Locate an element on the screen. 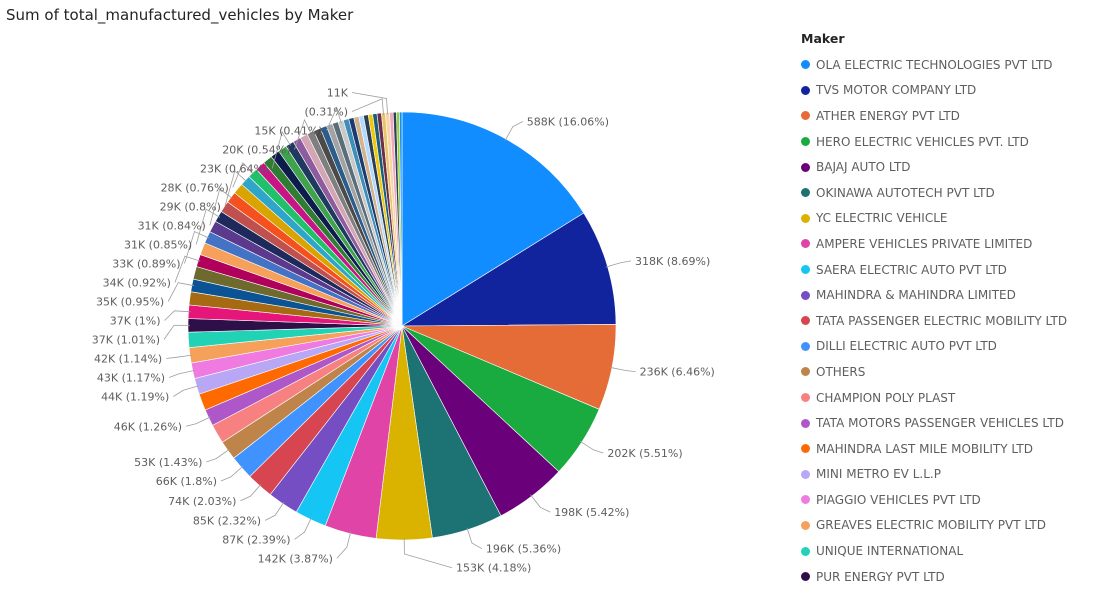  legend-label: MAHINDRA & MAHINDRA LIMITED is located at coordinates (916, 295).